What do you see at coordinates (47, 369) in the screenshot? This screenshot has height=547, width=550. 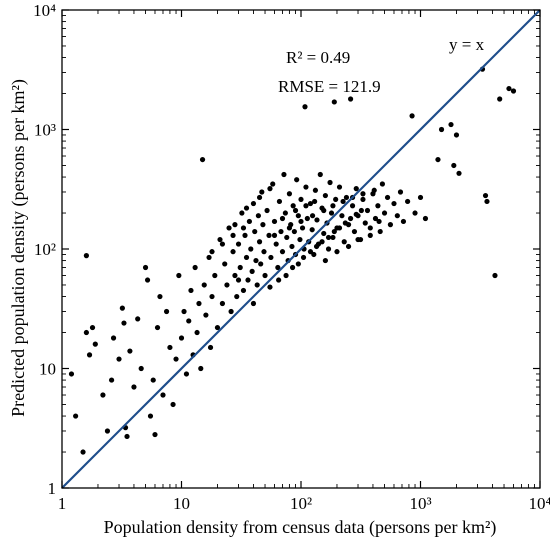 I see `y-tick-label: 10` at bounding box center [47, 369].